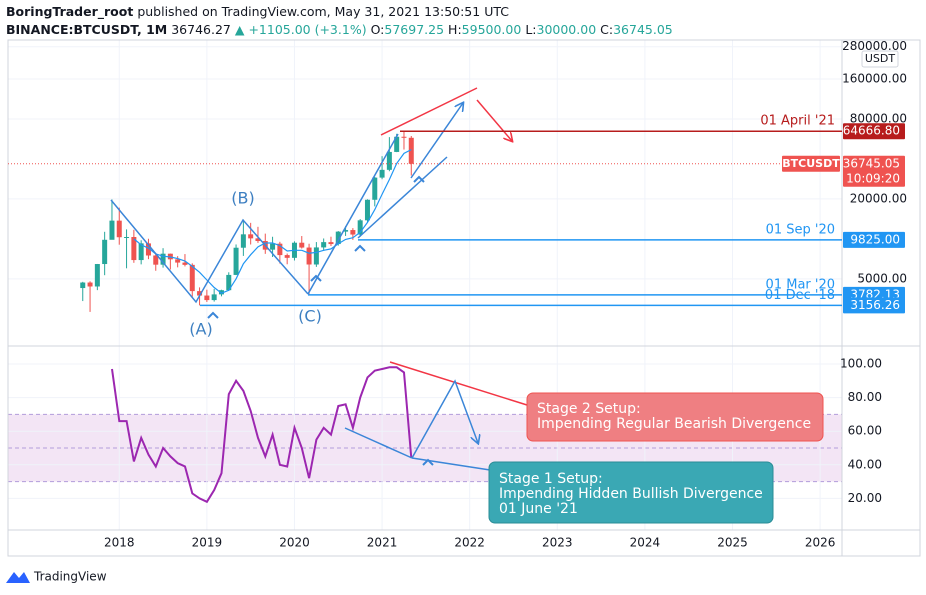  Describe the element at coordinates (272, 221) in the screenshot. I see `moving-average` at that location.